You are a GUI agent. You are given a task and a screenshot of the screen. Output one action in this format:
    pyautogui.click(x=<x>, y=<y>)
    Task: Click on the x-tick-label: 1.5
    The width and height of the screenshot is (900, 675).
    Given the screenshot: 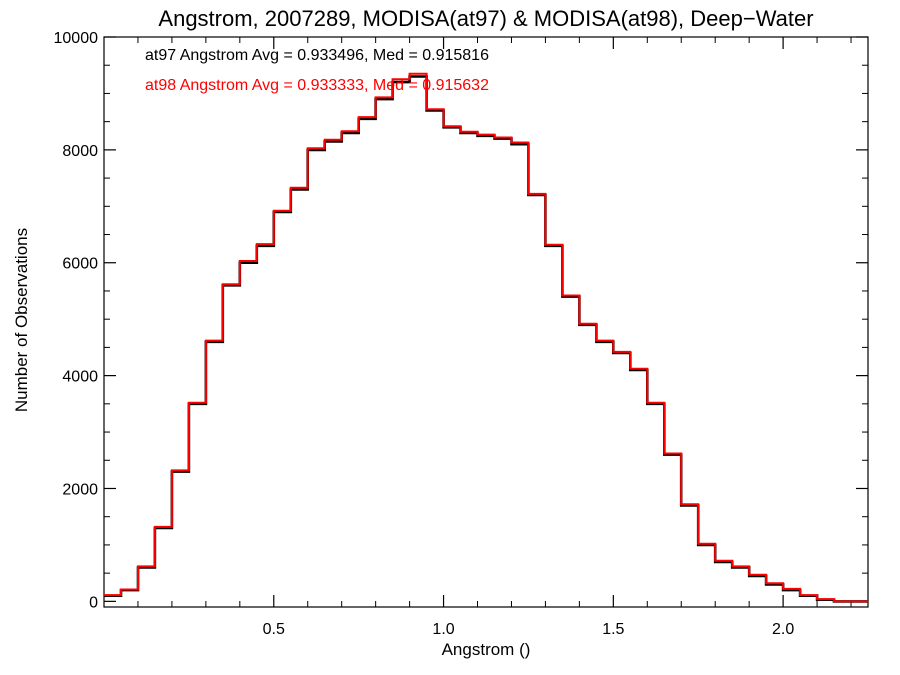 What is the action you would take?
    pyautogui.click(x=613, y=629)
    